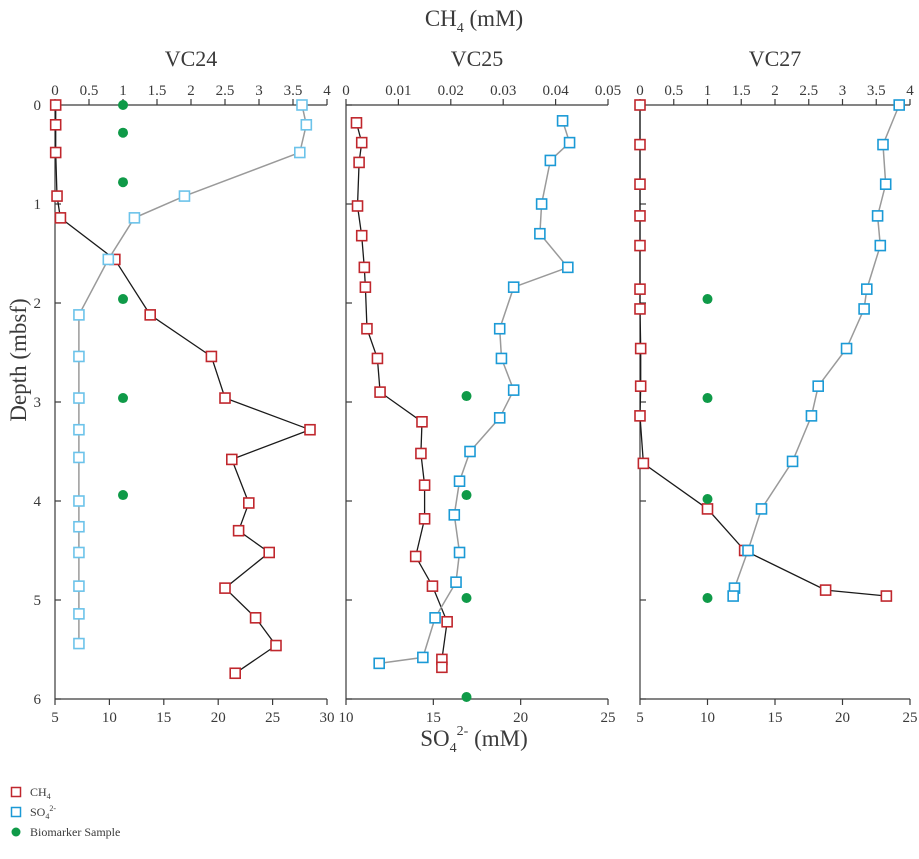 Image resolution: width=919 pixels, height=859 pixels. I want to click on depth-tick-label: 4, so click(38, 502).